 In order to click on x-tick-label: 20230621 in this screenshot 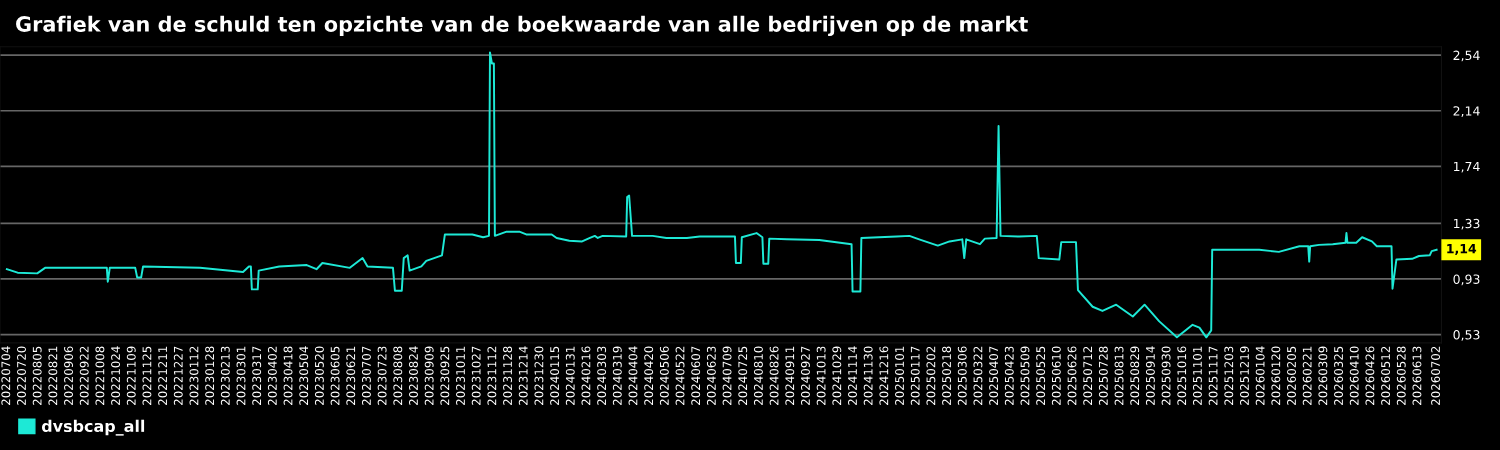, I will do `click(351, 375)`.